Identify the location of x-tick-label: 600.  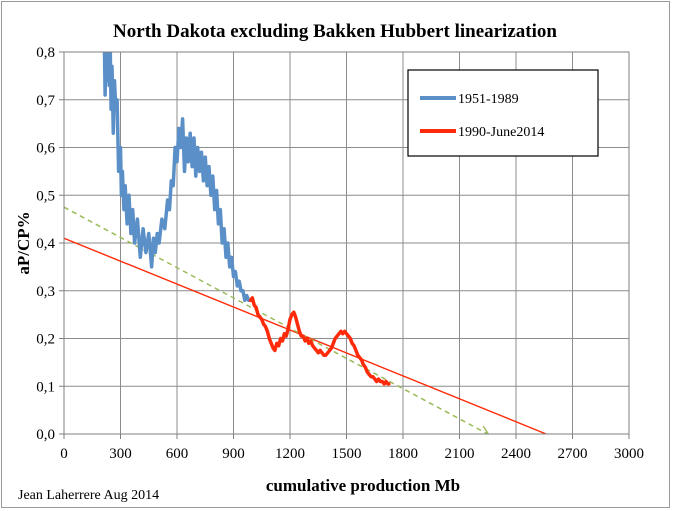
(177, 454).